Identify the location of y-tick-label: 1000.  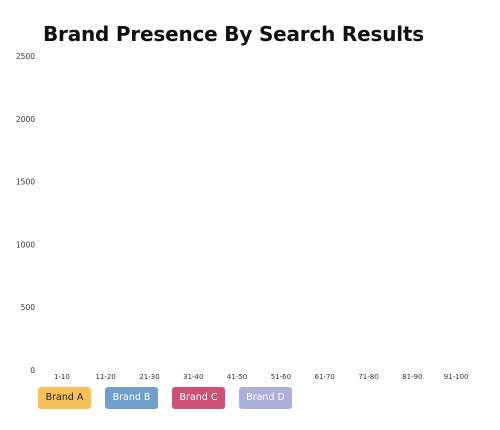
(25, 244).